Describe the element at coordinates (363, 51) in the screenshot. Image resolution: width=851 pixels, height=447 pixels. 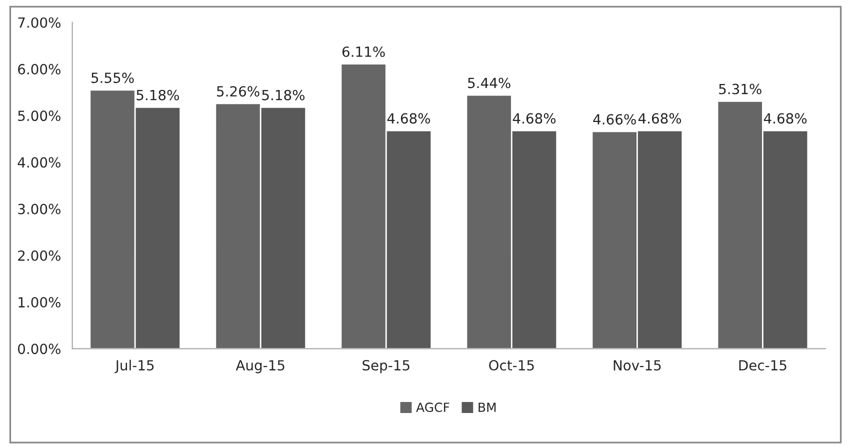
I see `data-label: 6.11%` at that location.